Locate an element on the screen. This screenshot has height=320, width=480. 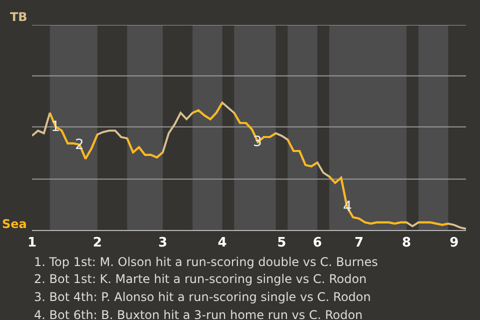
x-tick-label: 4 is located at coordinates (222, 243).